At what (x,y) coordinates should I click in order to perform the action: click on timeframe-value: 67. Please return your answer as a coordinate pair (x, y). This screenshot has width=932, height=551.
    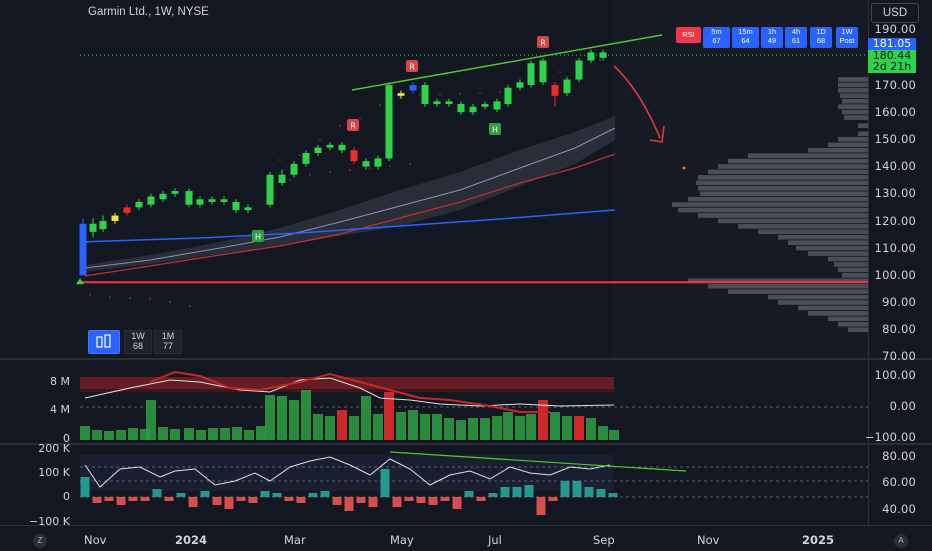
    Looking at the image, I should click on (716, 40).